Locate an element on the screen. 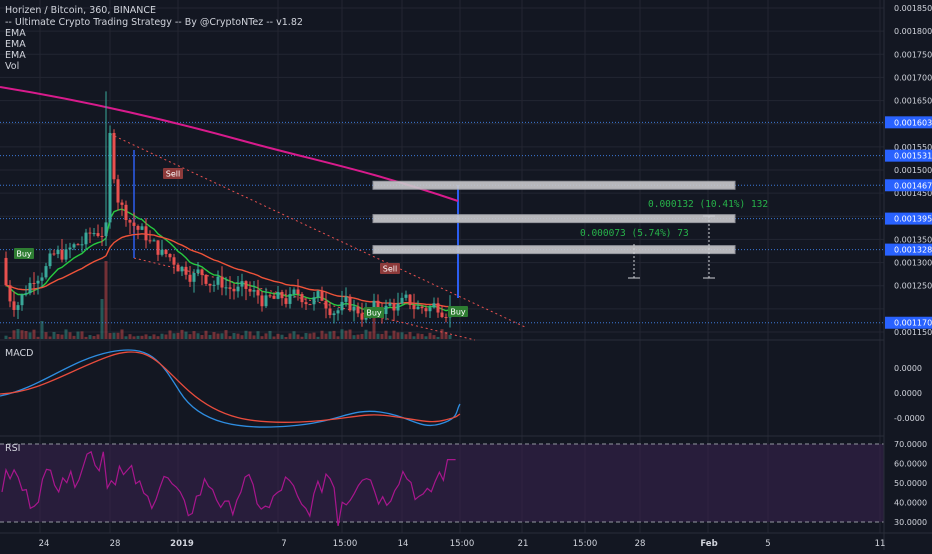 The height and width of the screenshot is (554, 932). time-tick-label: 11 is located at coordinates (880, 544).